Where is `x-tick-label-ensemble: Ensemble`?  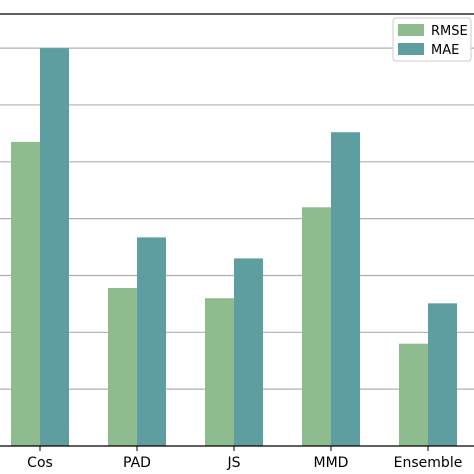
x-tick-label-ensemble: Ensemble is located at coordinates (428, 463).